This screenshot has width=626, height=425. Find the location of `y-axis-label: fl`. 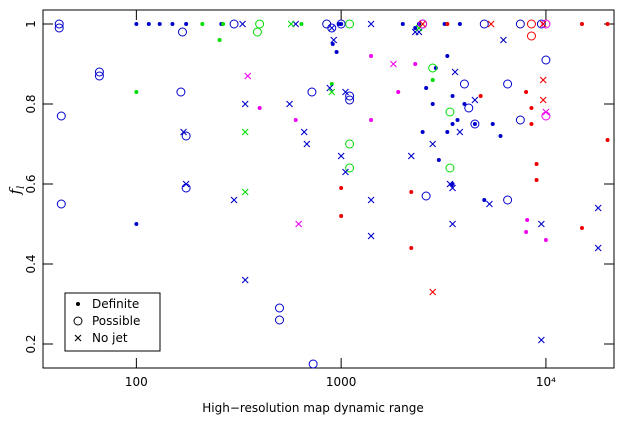

y-axis-label: fl is located at coordinates (16, 191).